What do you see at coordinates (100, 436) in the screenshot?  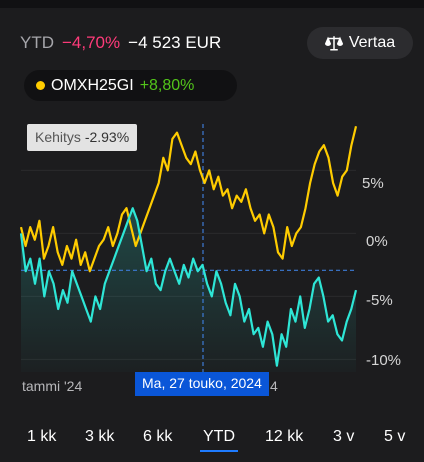 I see `tab-3kk: 3 kk` at bounding box center [100, 436].